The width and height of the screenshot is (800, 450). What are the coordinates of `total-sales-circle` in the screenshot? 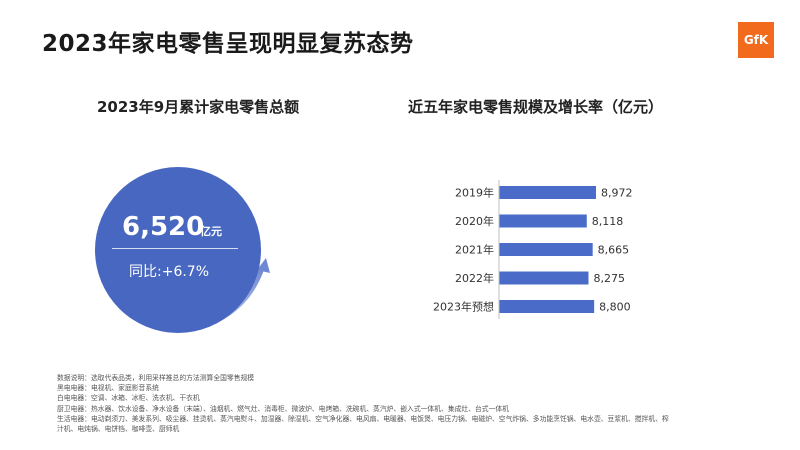 It's located at (178, 250).